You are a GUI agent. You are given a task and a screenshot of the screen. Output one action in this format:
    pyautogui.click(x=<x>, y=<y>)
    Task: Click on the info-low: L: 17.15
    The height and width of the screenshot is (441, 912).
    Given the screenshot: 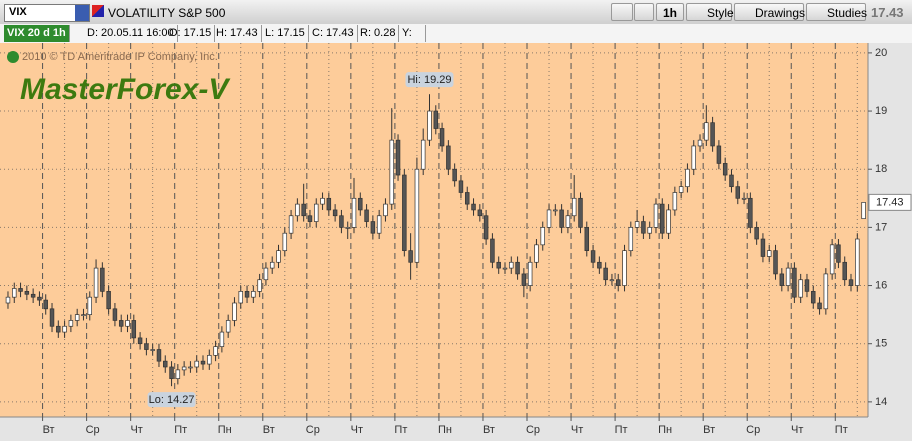 What is the action you would take?
    pyautogui.click(x=285, y=33)
    